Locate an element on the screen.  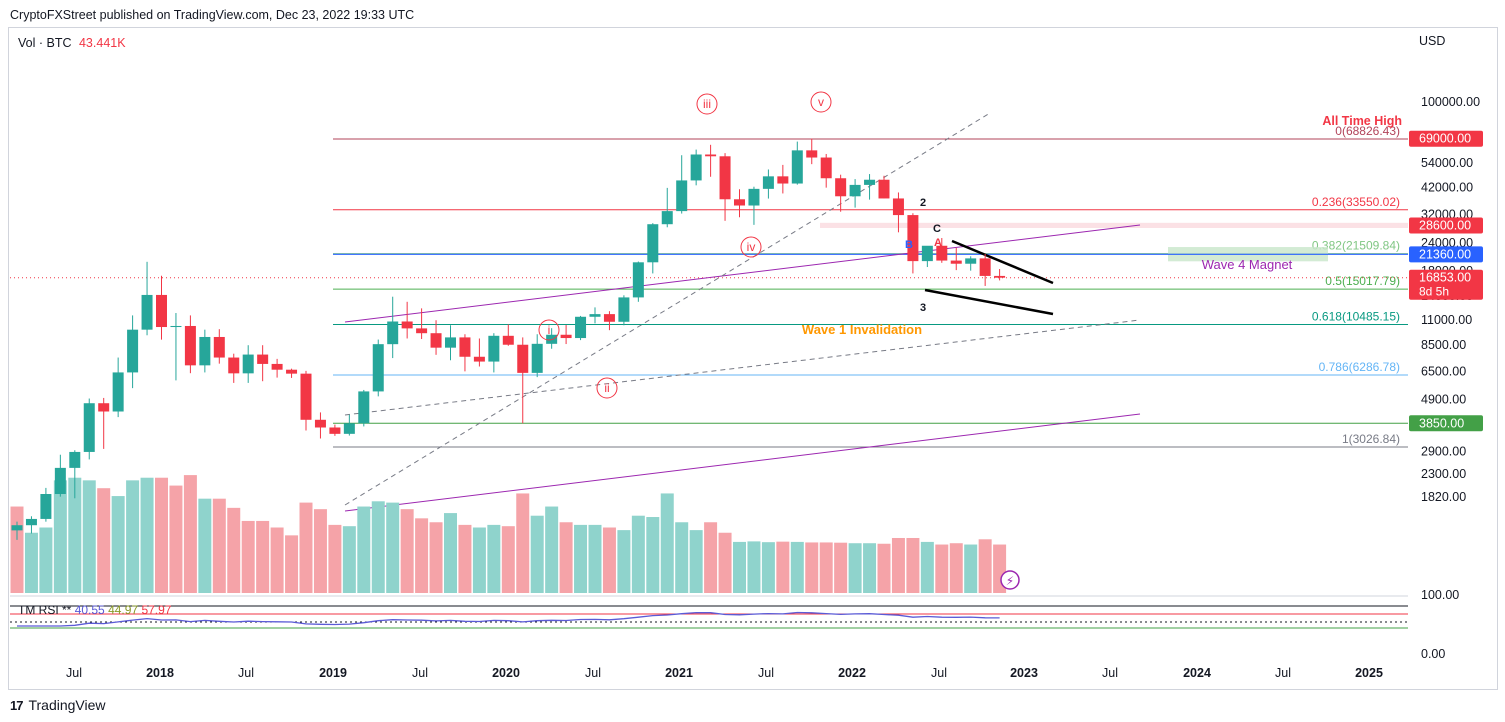
price-tick: 54000.00 is located at coordinates (1447, 163).